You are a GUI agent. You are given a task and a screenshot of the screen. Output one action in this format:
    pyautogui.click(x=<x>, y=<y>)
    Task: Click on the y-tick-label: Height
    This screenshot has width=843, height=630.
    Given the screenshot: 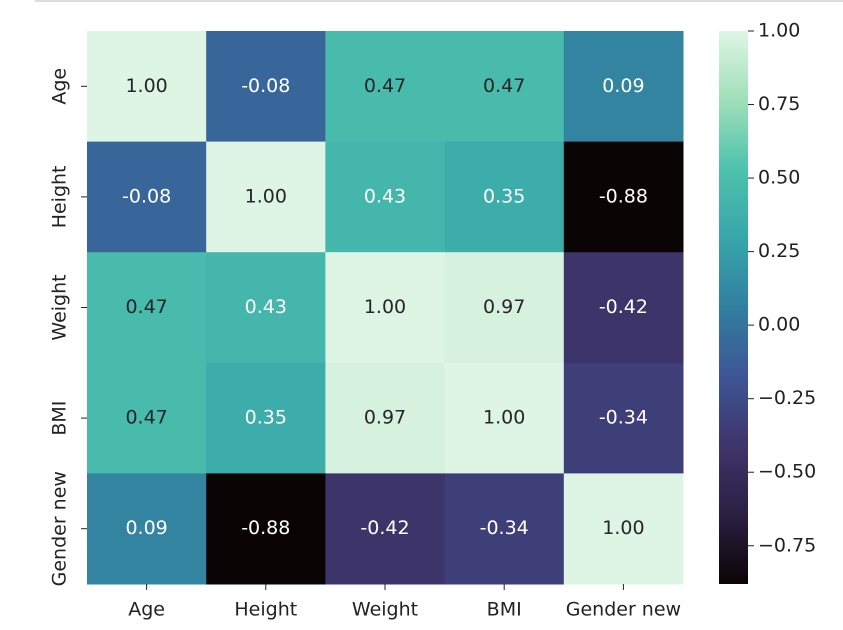 What is the action you would take?
    pyautogui.click(x=60, y=196)
    